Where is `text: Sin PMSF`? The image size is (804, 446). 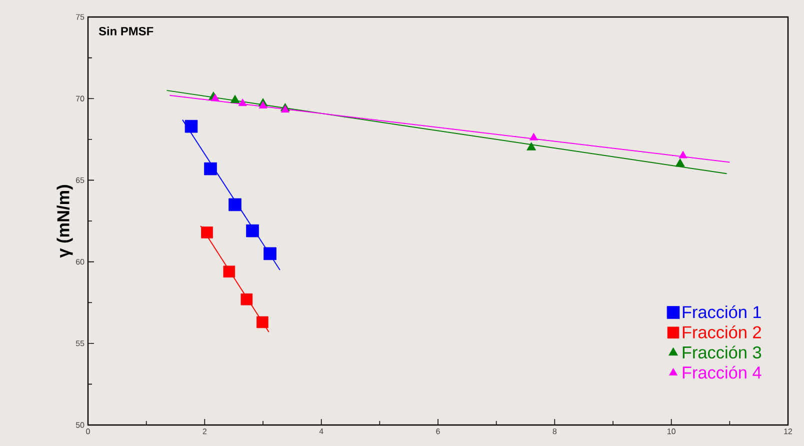
text: Sin PMSF is located at coordinates (126, 31).